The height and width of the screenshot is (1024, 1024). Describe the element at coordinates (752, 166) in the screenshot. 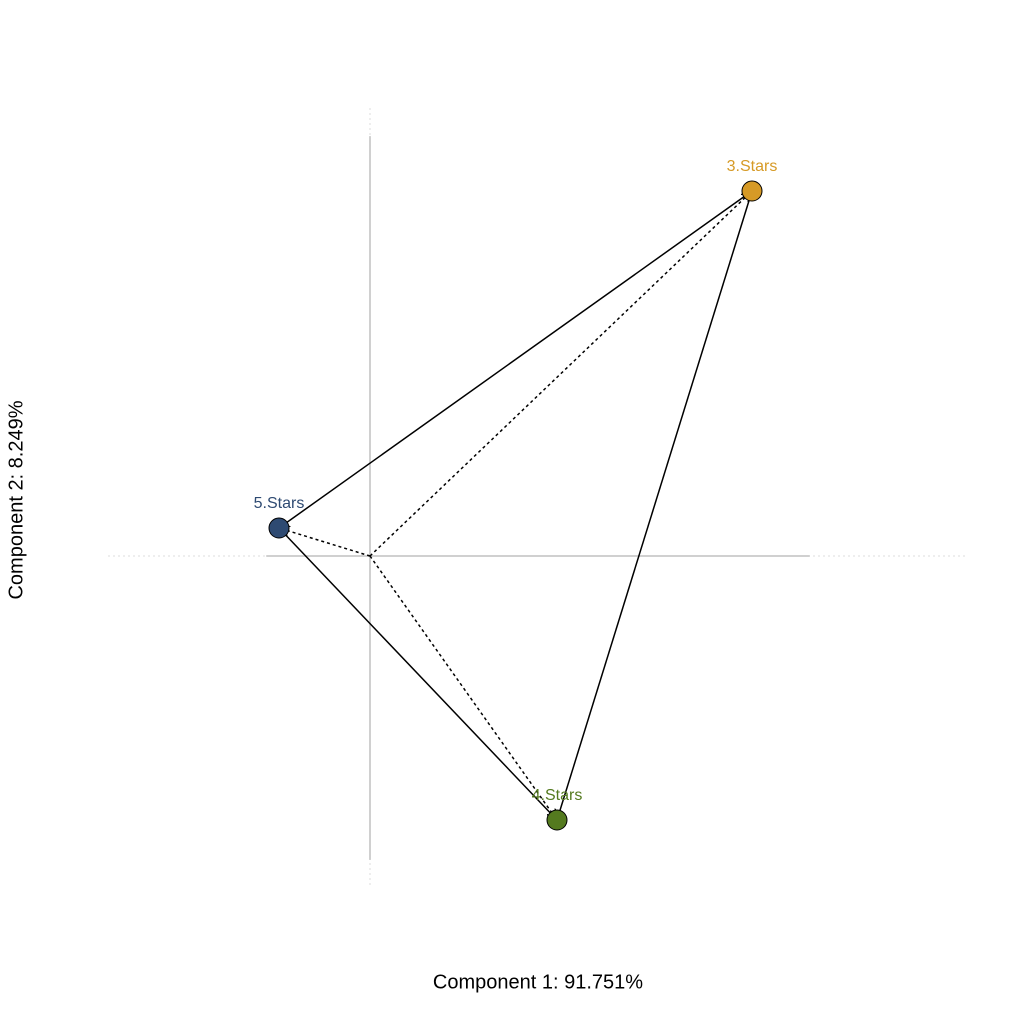

I see `point-label: 3.Stars` at that location.